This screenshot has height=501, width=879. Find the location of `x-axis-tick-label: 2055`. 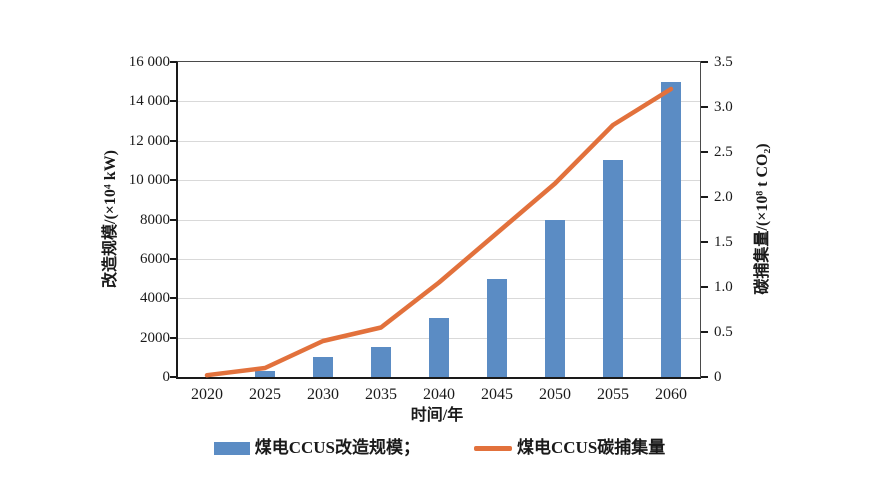

x-axis-tick-label: 2055 is located at coordinates (613, 394).